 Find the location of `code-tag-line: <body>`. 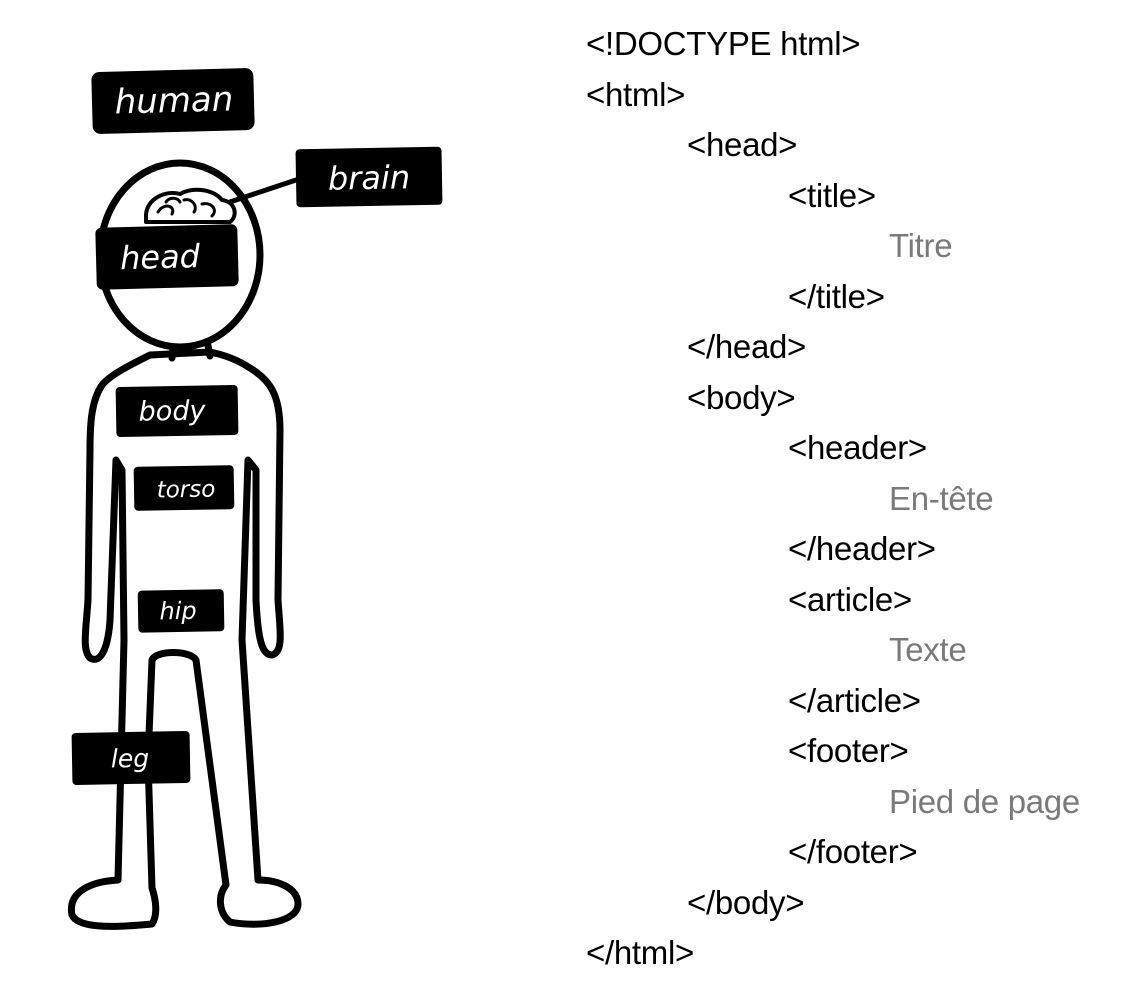

code-tag-line: <body> is located at coordinates (741, 397).